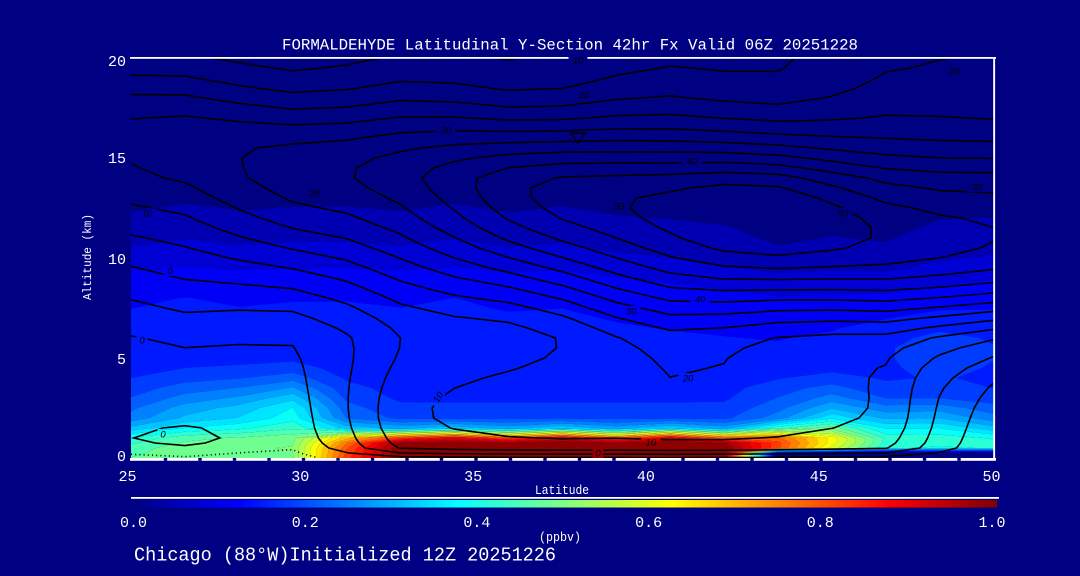  I want to click on svg-text: 45, so click(819, 477).